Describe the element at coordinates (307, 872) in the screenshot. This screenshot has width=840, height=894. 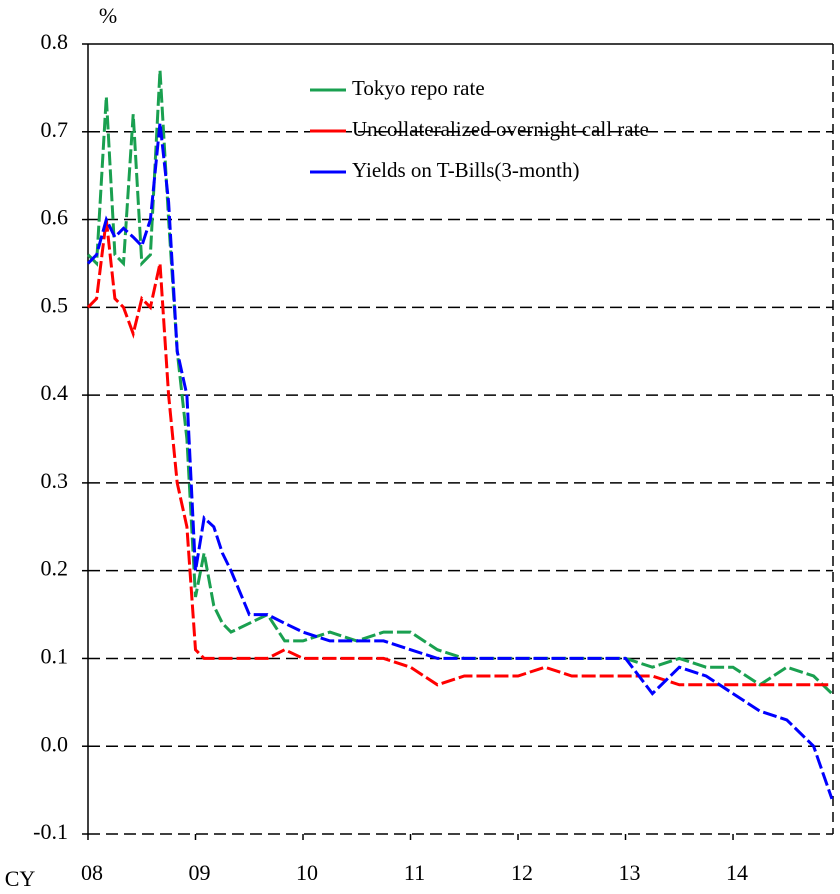
I see `x-tick-label: 10` at that location.